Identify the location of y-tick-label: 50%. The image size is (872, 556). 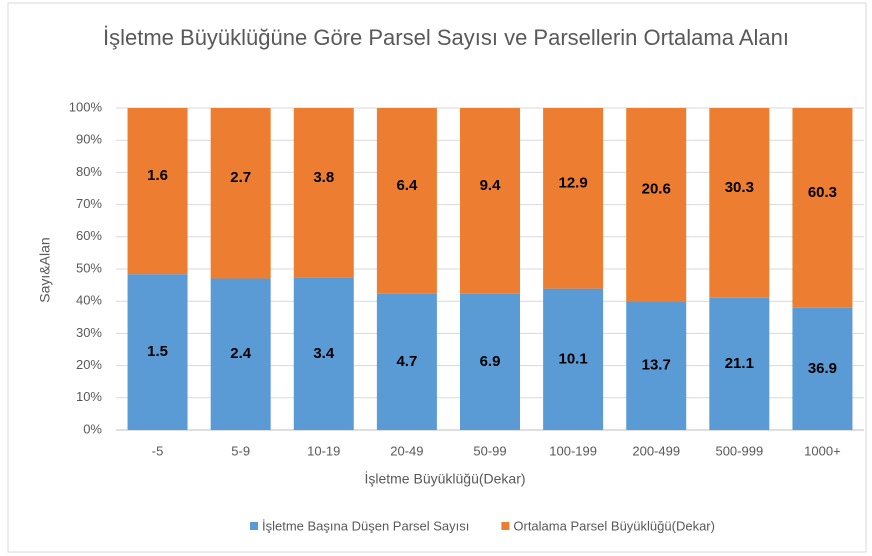
(89, 267).